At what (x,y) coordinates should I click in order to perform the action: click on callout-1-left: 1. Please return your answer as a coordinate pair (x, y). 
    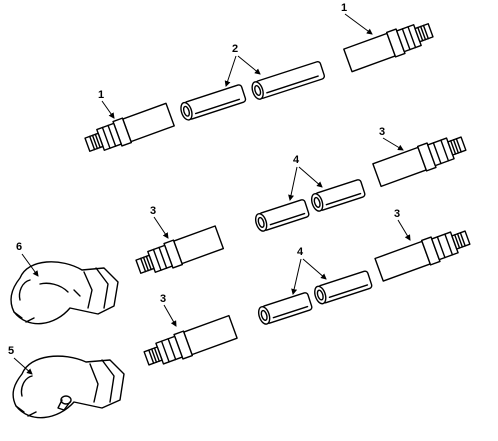
    Looking at the image, I should click on (101, 95).